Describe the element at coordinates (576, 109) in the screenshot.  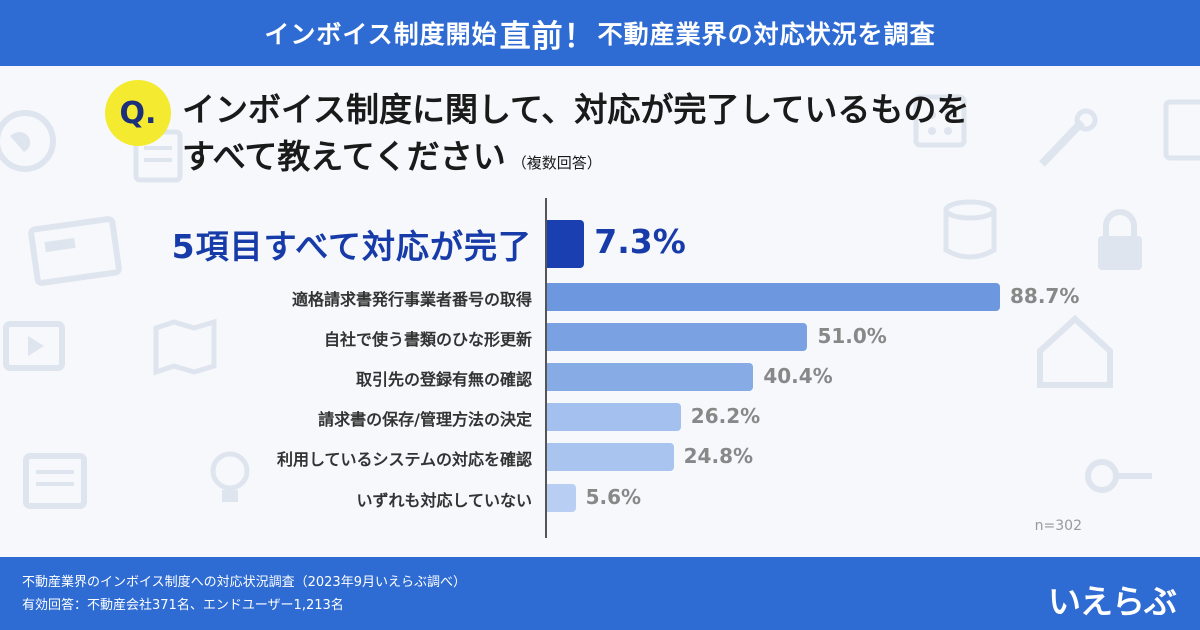
I see `question-line1: インボイス制度に関して、対応が完了しているものを` at that location.